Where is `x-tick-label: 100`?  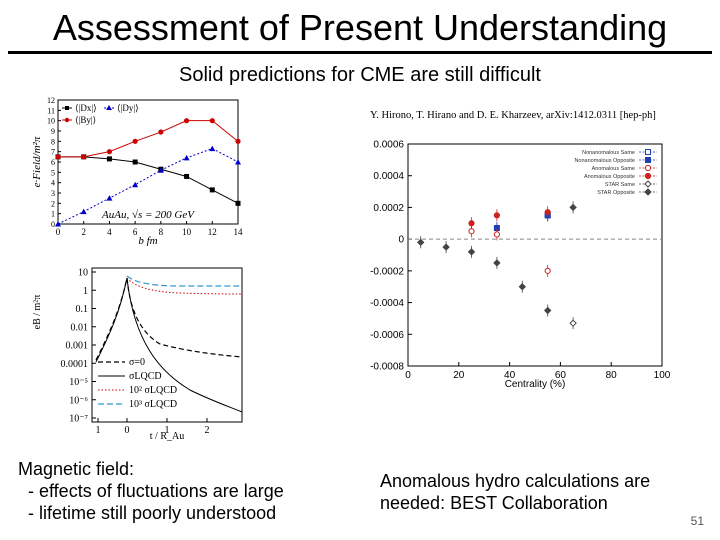 x-tick-label: 100 is located at coordinates (662, 375).